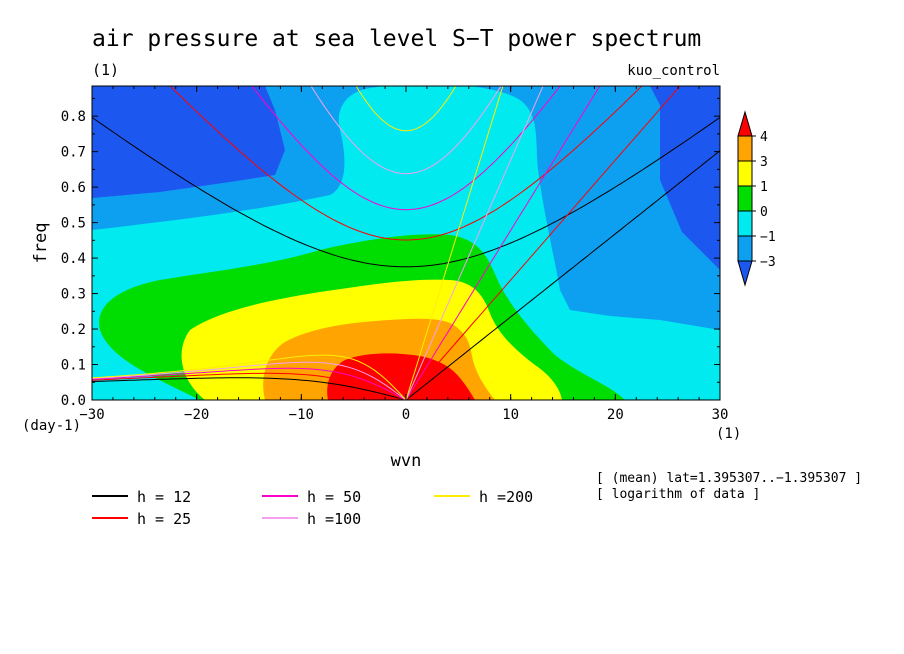 The width and height of the screenshot is (904, 654). I want to click on y-tick-label: 0.4, so click(73, 259).